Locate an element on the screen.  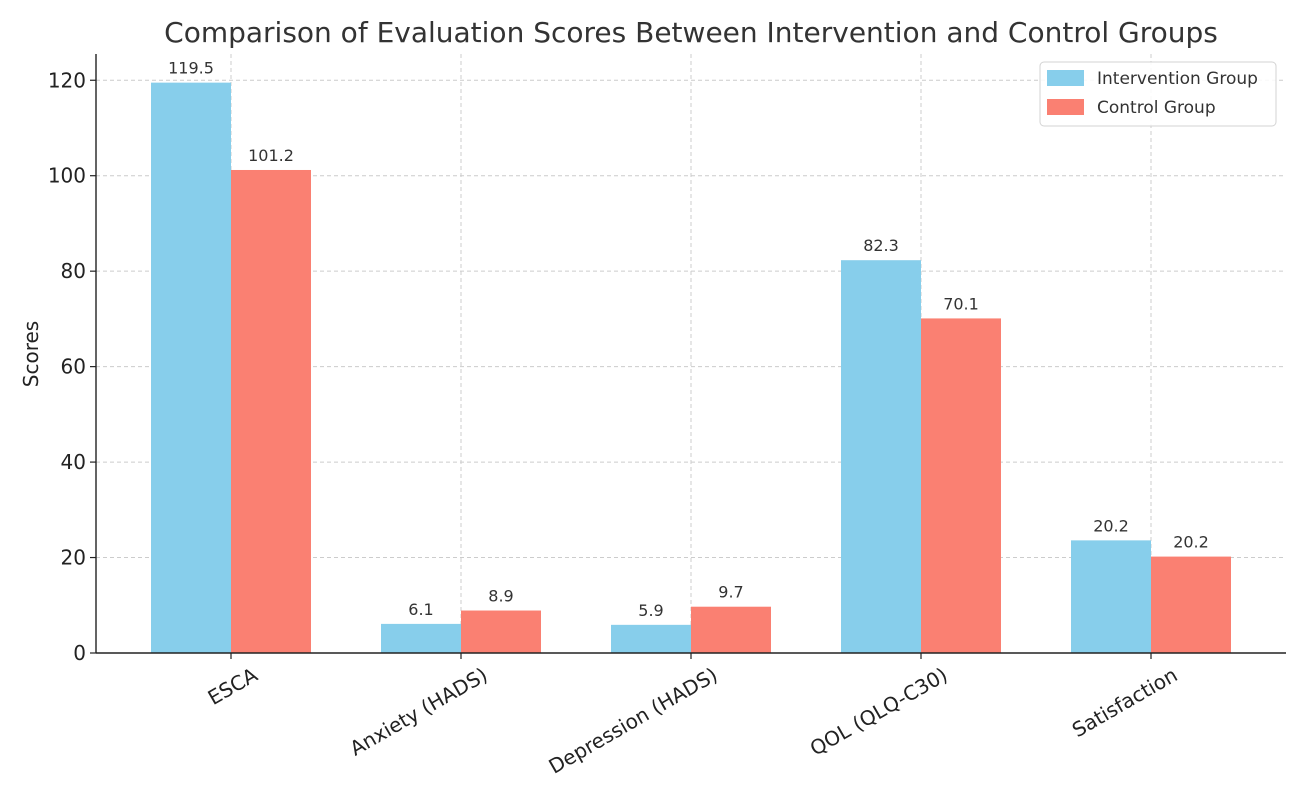
legend-label-intervention: Intervention Group is located at coordinates (1177, 79).